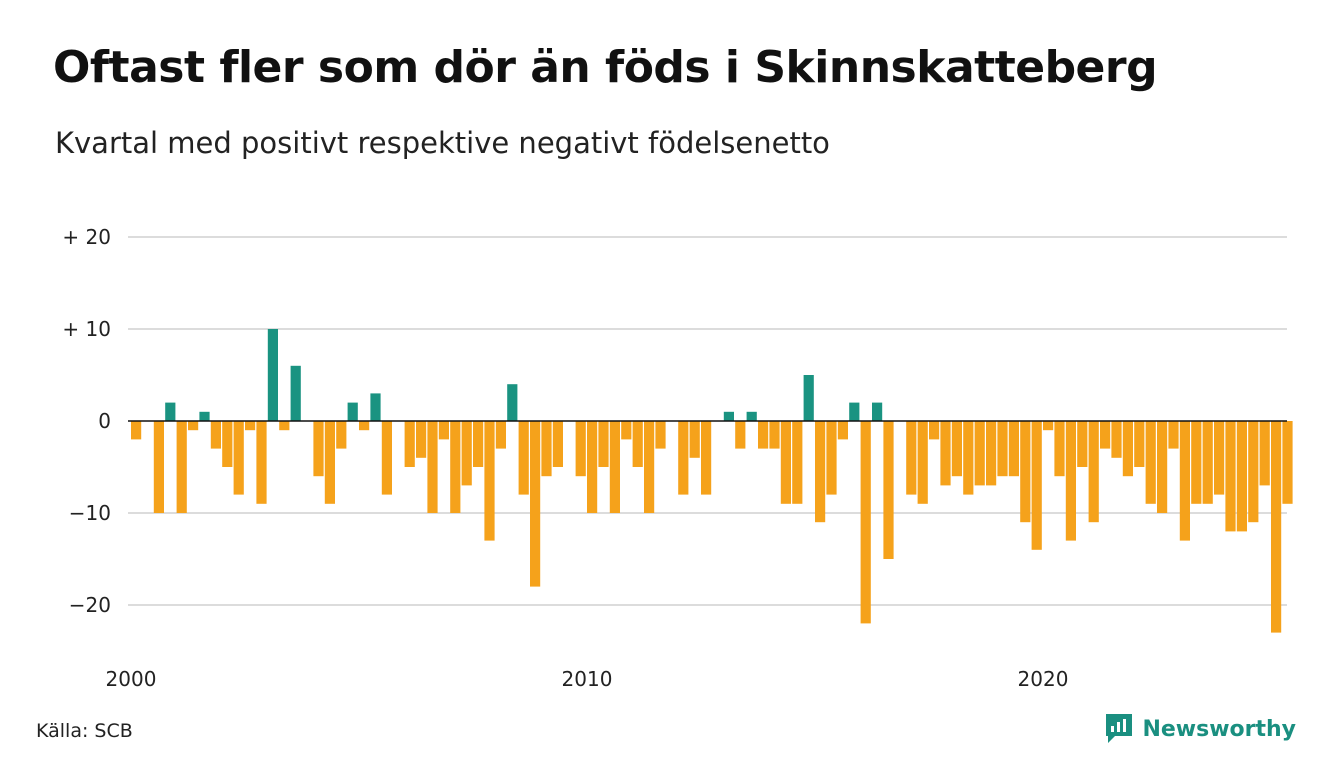 This screenshot has width=1340, height=780. Describe the element at coordinates (86, 237) in the screenshot. I see `y-tick-label: + 20` at that location.